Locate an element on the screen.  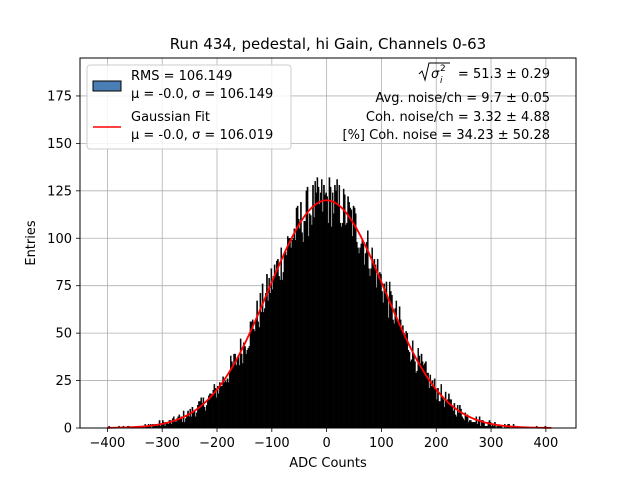
y-axis-ticks: 0 25 50 75 100 125 150 175 is located at coordinates (63, 263).